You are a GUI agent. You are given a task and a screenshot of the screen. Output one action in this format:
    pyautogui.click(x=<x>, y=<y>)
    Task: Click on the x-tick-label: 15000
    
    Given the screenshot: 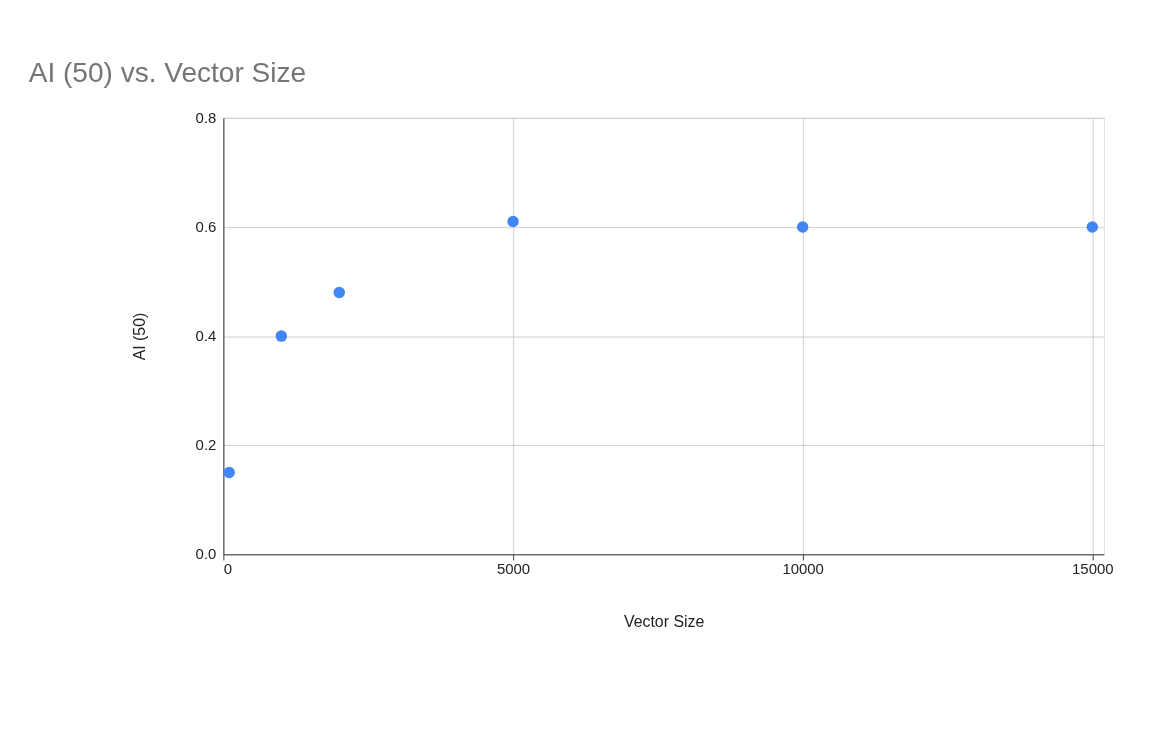 What is the action you would take?
    pyautogui.click(x=1093, y=569)
    